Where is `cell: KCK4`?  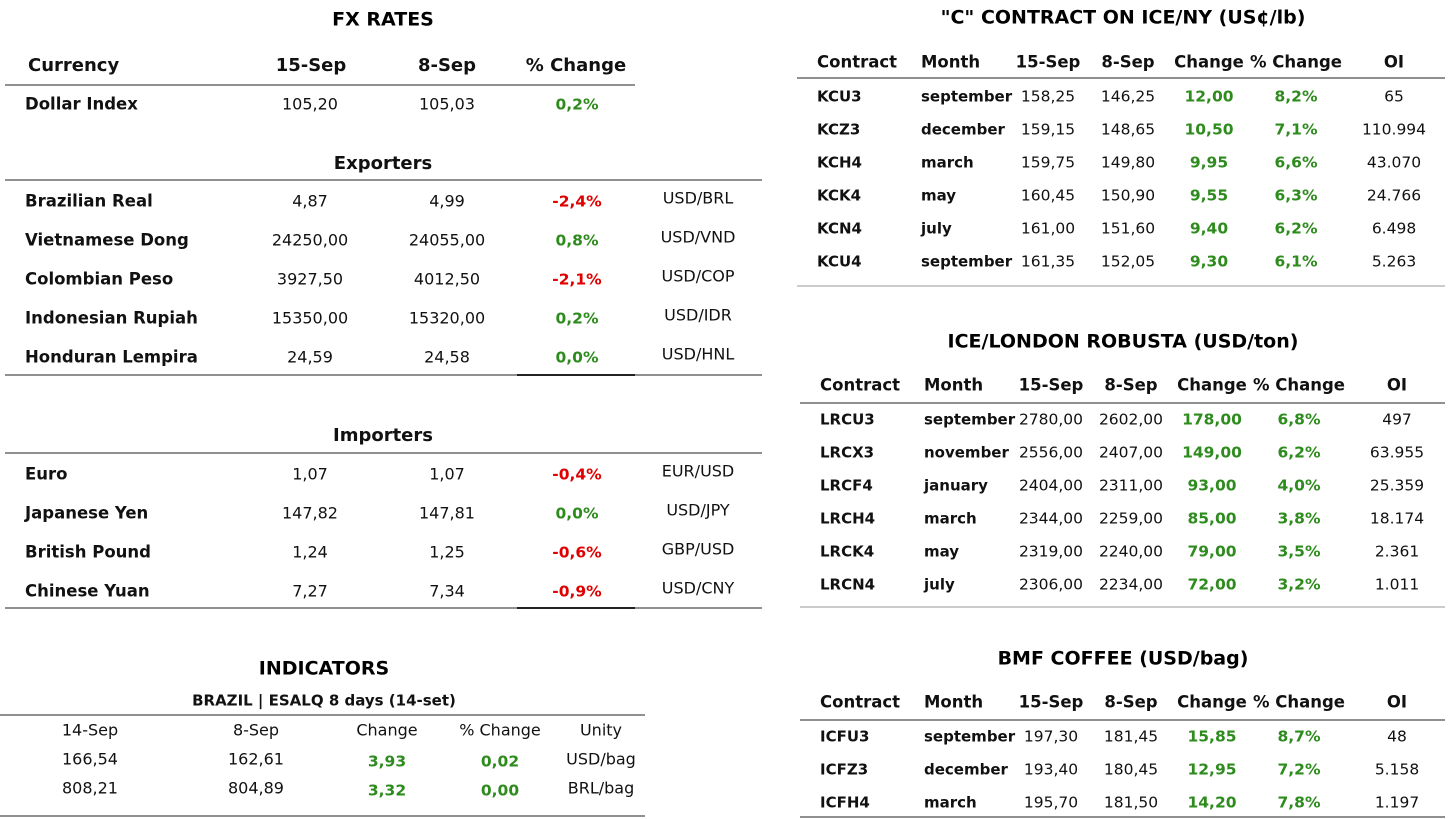 cell: KCK4 is located at coordinates (839, 196).